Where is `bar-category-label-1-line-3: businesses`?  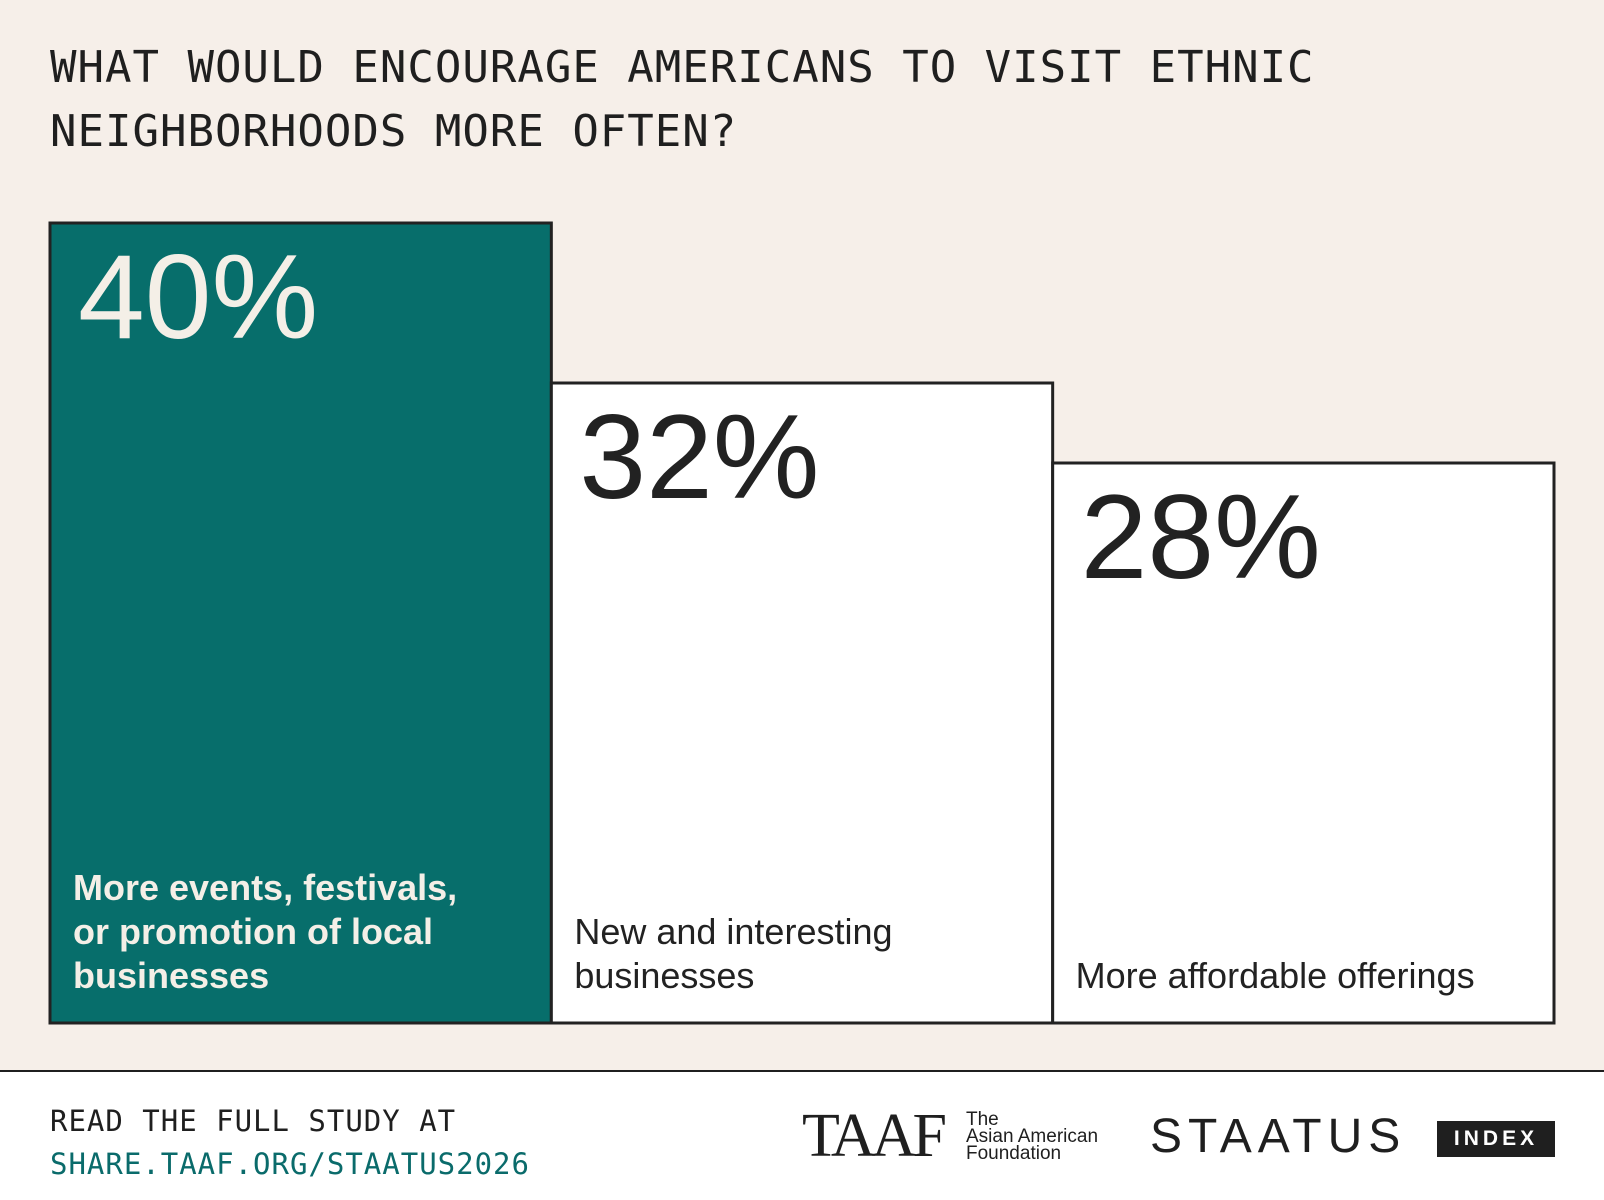 bar-category-label-1-line-3: businesses is located at coordinates (171, 975).